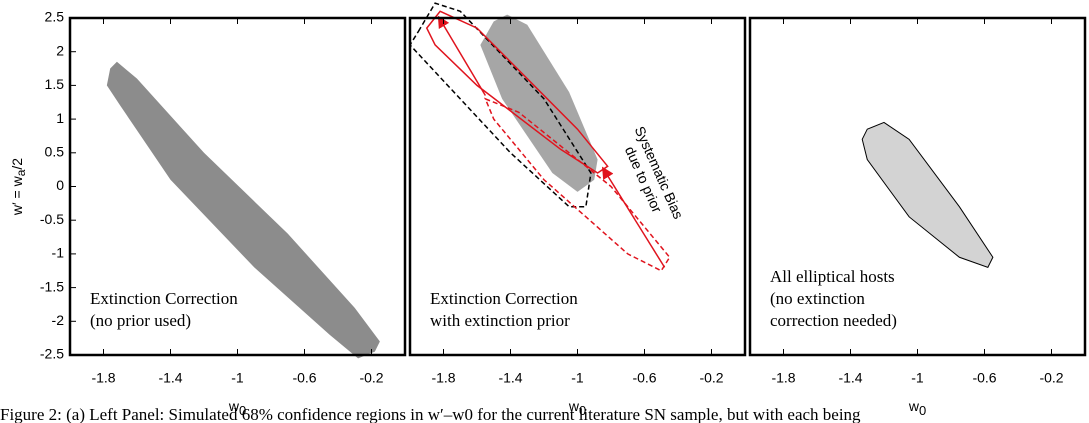 The height and width of the screenshot is (423, 1089). What do you see at coordinates (55, 17) in the screenshot?
I see `y-tick-label: 2.5` at bounding box center [55, 17].